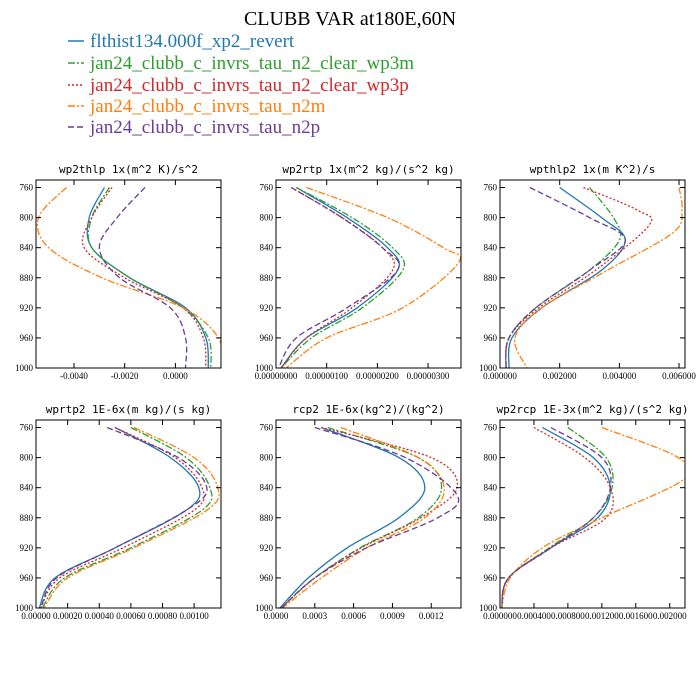  Describe the element at coordinates (593, 169) in the screenshot. I see `panel-title: wpthlp2 1x(m K^2)/s` at that location.